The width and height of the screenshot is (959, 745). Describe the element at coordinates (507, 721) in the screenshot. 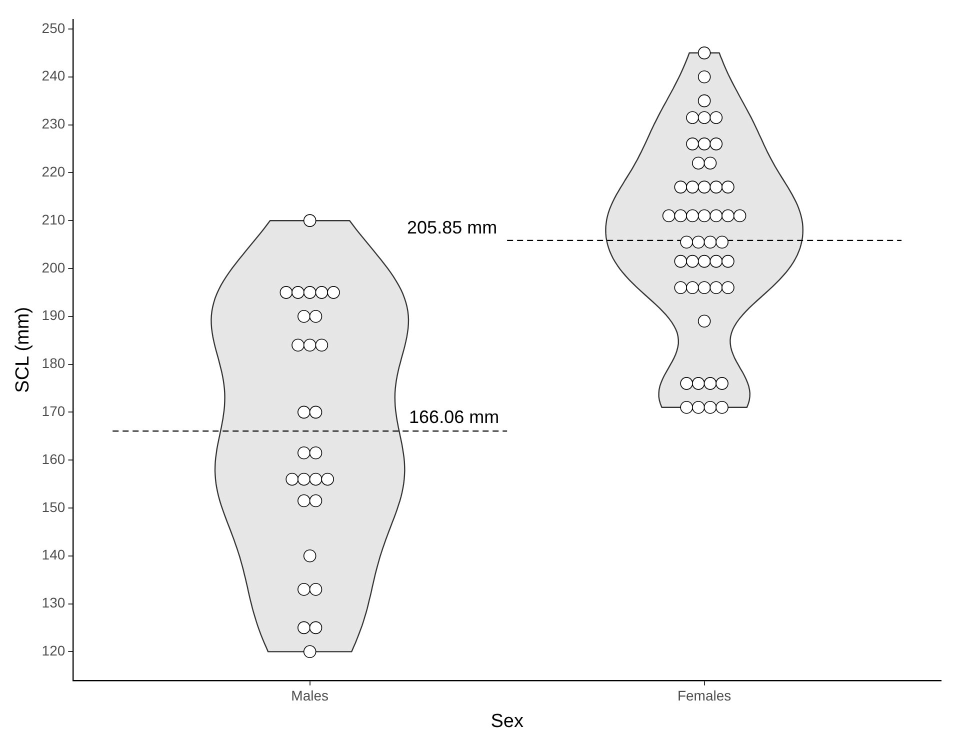

I see `x-axis-title: Sex` at that location.